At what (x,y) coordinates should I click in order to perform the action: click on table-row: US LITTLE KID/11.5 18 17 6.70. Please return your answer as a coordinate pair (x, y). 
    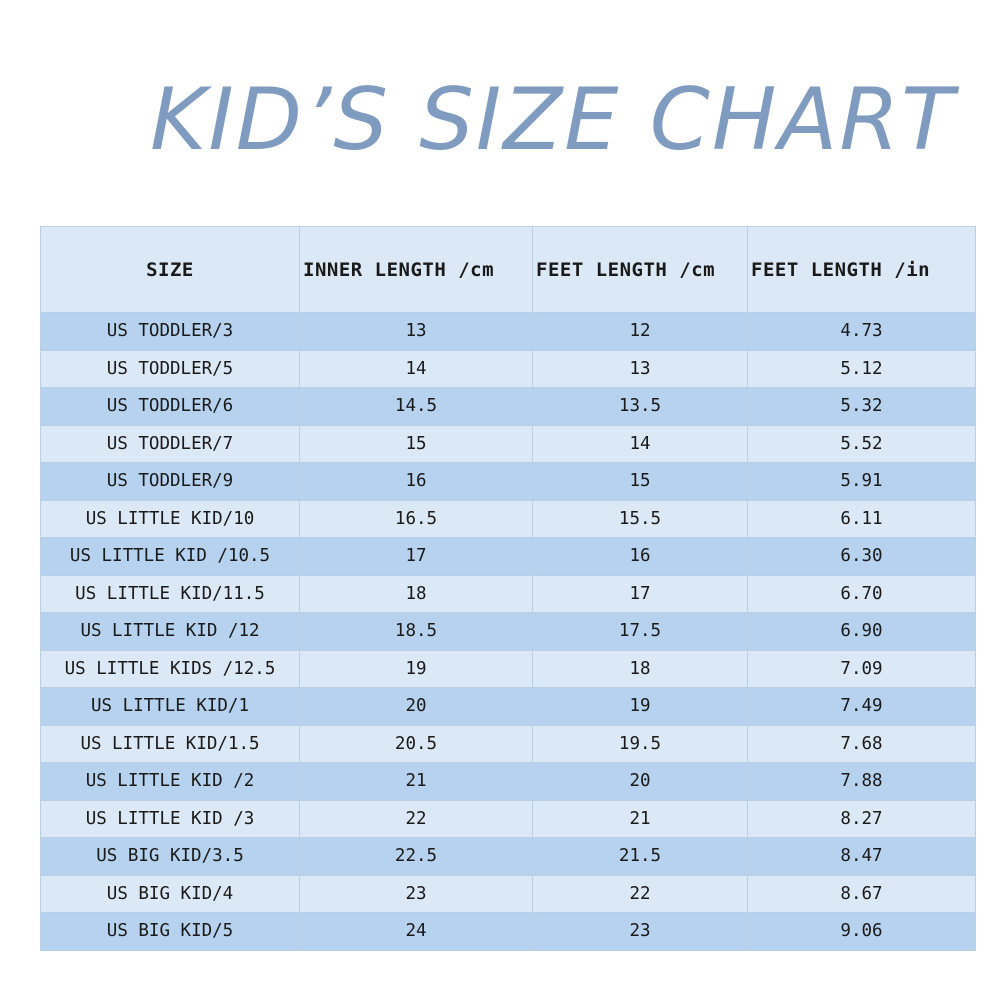
    Looking at the image, I should click on (508, 593).